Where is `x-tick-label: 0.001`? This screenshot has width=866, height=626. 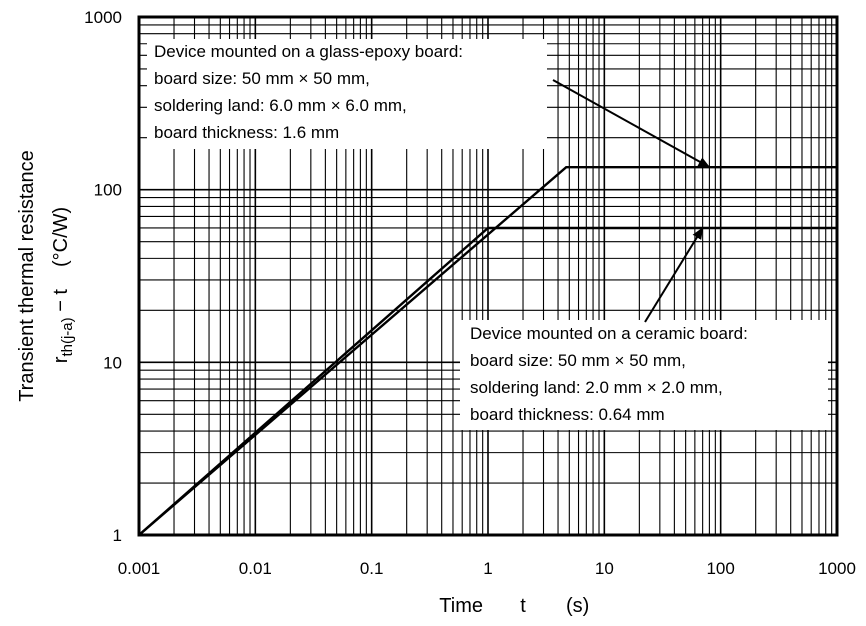
x-tick-label: 0.001 is located at coordinates (139, 568).